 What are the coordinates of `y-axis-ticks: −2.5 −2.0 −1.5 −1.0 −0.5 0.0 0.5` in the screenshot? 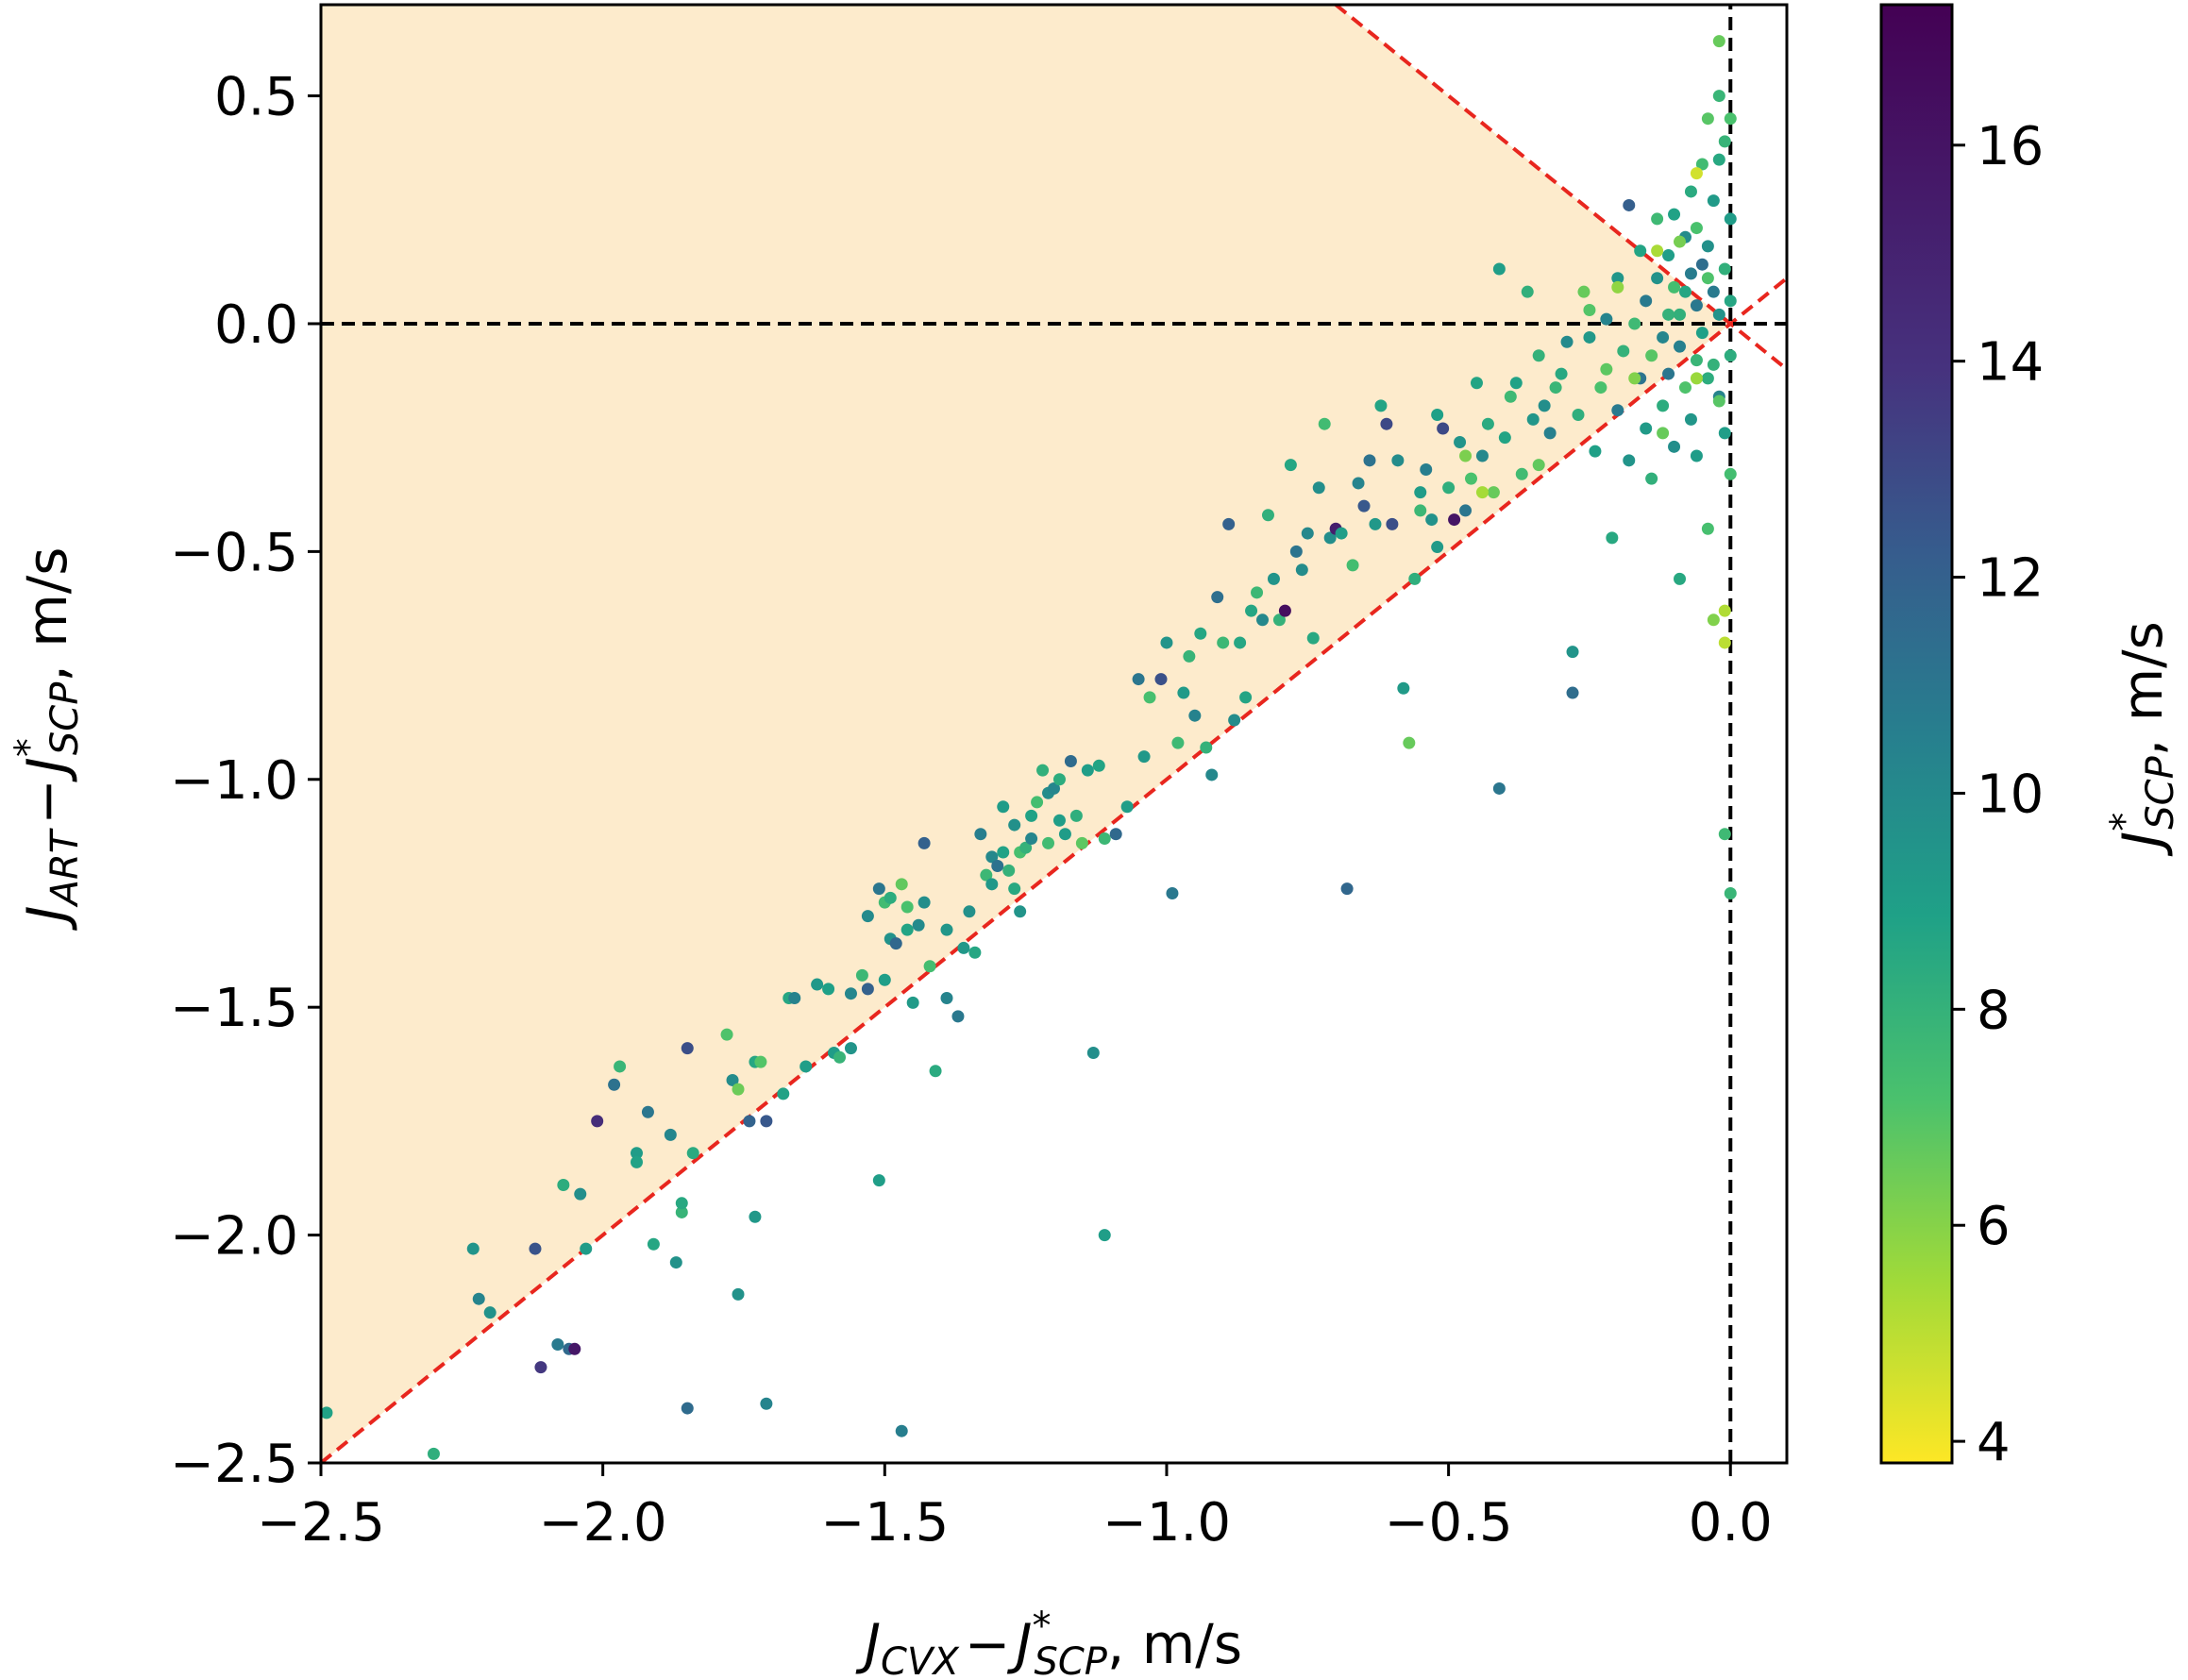 It's located at (245, 781).